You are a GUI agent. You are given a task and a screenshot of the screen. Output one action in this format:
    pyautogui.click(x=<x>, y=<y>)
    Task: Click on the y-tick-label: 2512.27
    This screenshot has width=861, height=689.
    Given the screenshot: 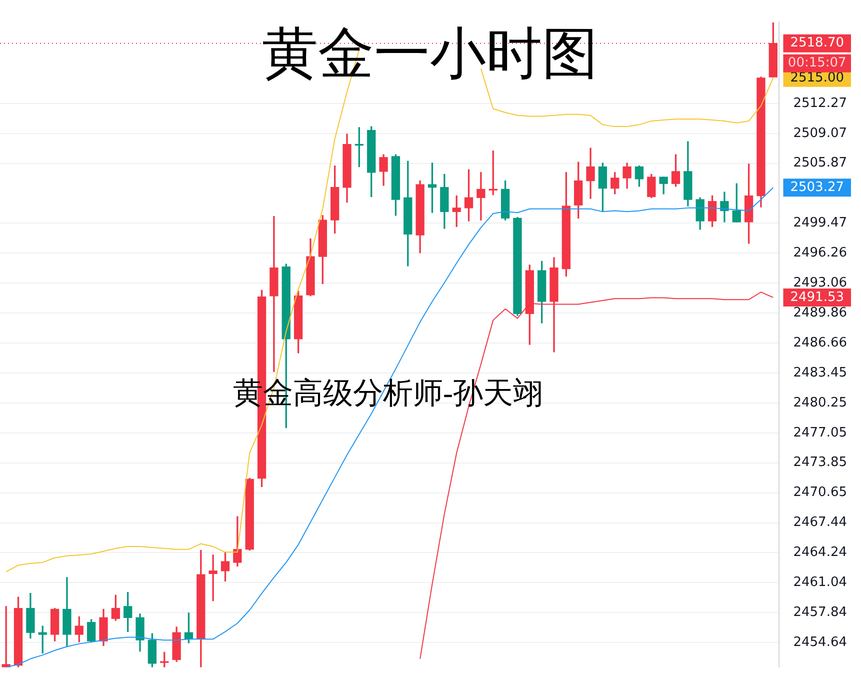 What is the action you would take?
    pyautogui.click(x=820, y=103)
    